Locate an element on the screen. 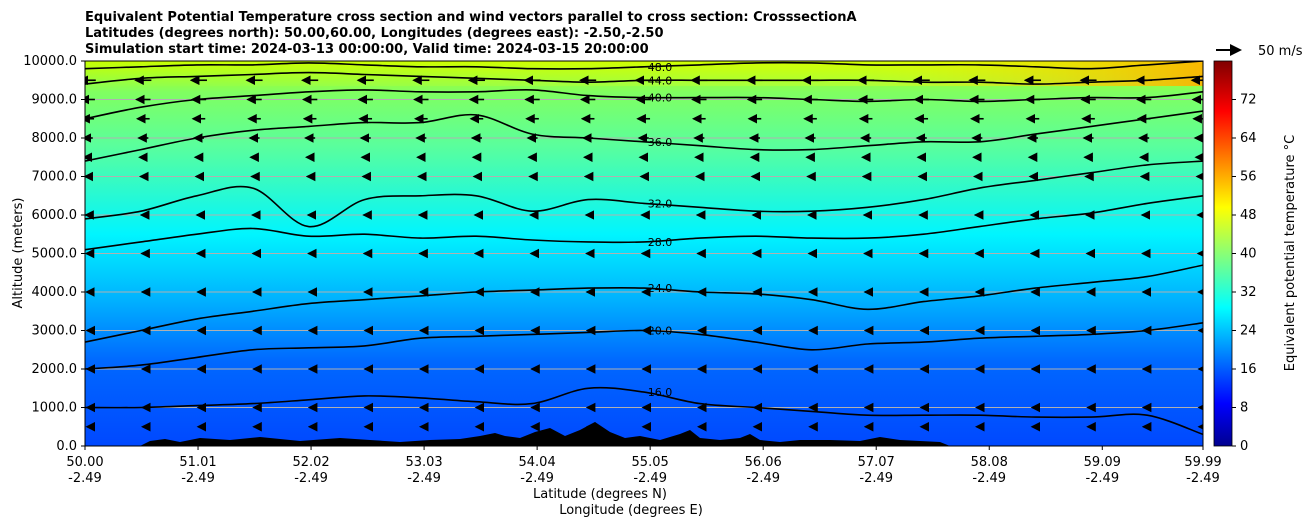 The image size is (1308, 530). colorbar-label: Equivalent potential temperature °C is located at coordinates (1290, 253).